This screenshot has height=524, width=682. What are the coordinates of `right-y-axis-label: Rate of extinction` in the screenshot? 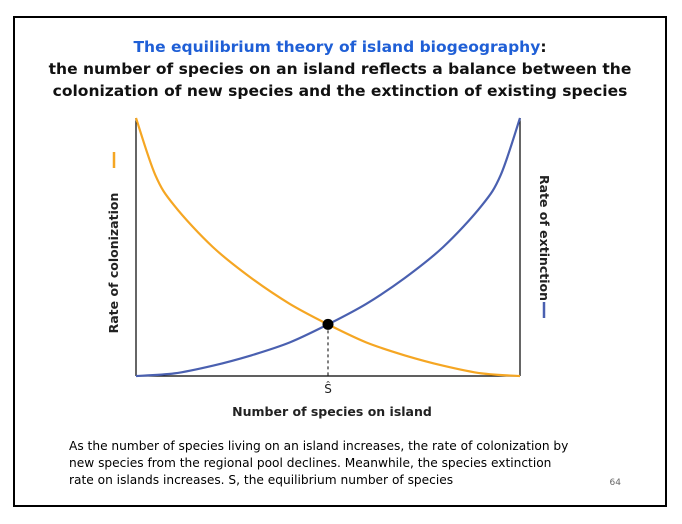 It's located at (544, 238).